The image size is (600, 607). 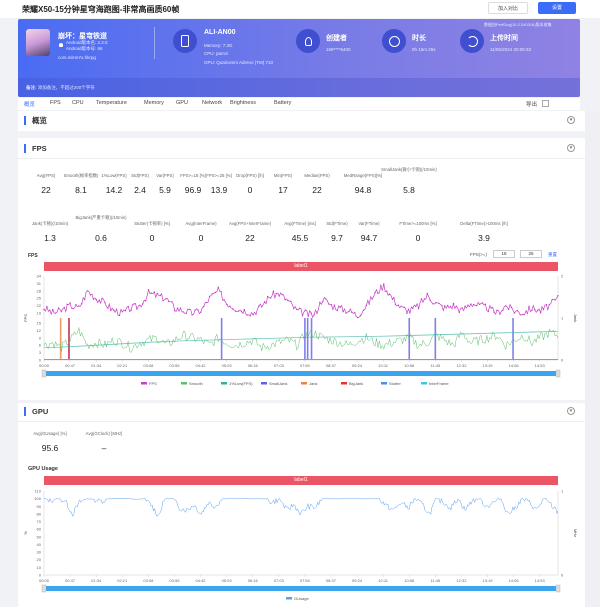 I want to click on tab-概览: 概览, so click(x=30, y=105).